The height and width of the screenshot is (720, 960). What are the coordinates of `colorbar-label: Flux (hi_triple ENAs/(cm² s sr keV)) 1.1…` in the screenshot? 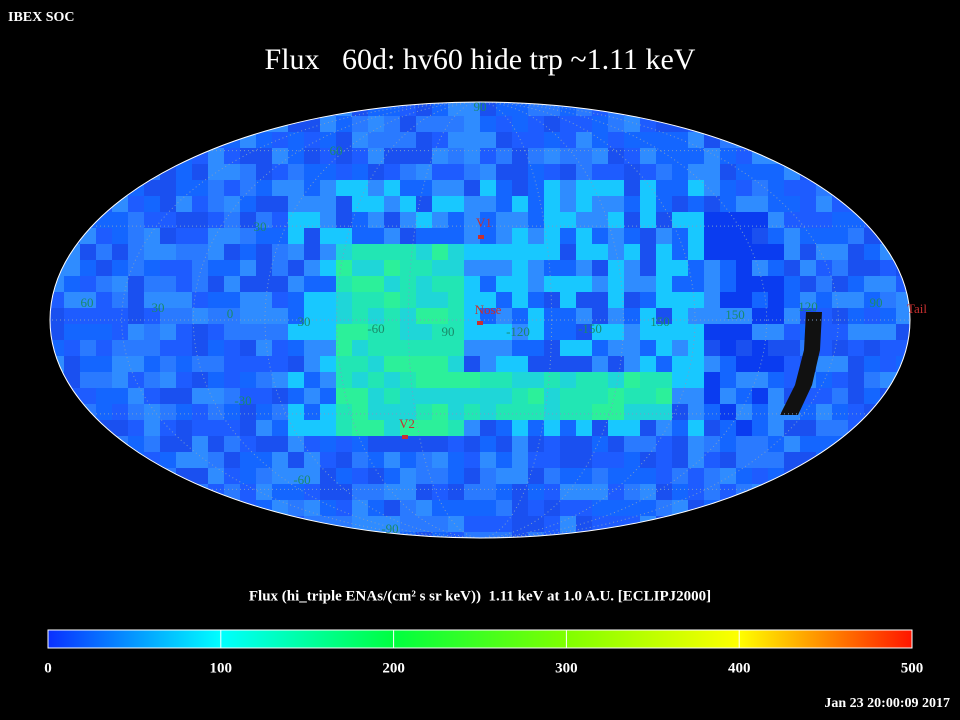 It's located at (480, 596).